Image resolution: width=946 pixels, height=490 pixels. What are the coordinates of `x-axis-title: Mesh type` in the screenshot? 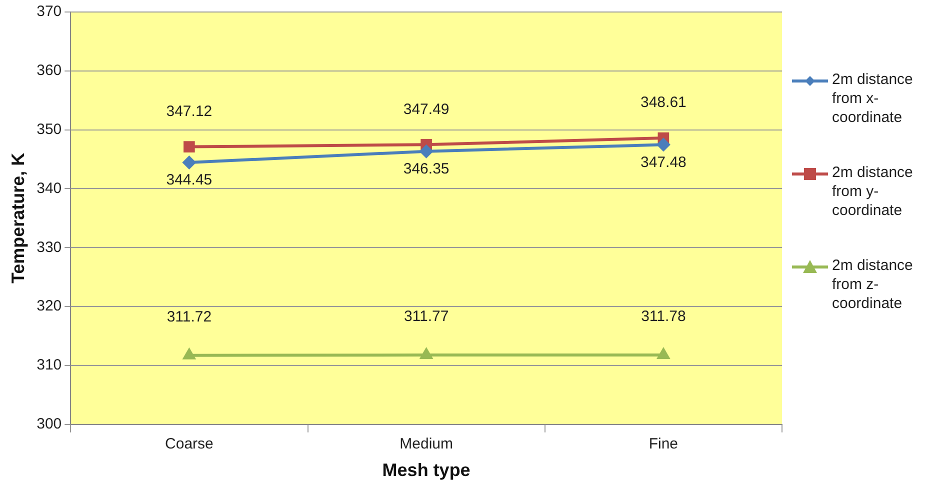 It's located at (426, 470).